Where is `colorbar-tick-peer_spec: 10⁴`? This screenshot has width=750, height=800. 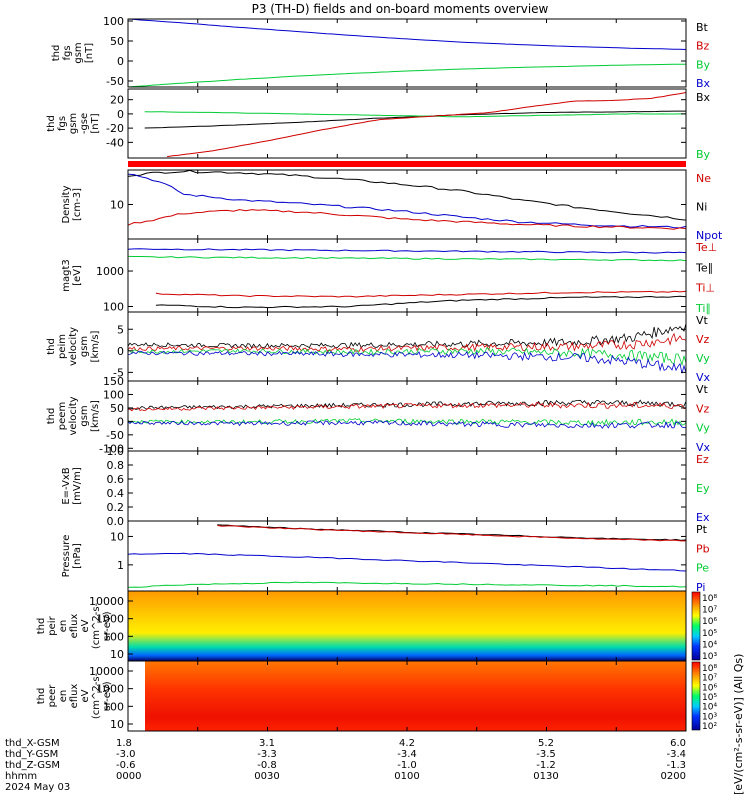
colorbar-tick-peer_spec: 10⁴ is located at coordinates (709, 708).